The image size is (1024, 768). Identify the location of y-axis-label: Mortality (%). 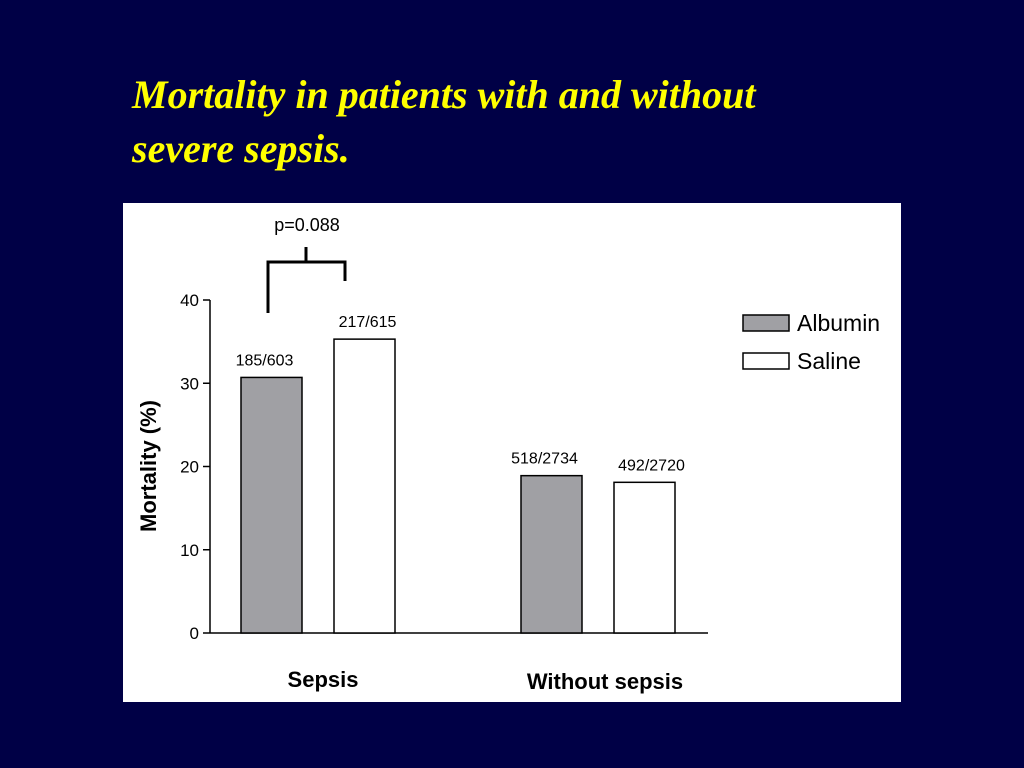
(148, 466).